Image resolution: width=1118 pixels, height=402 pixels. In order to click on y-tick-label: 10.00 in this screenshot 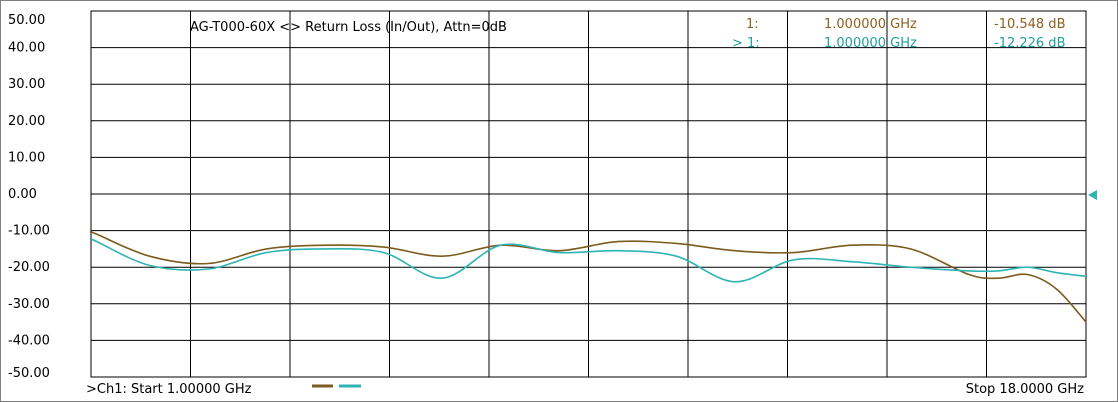, I will do `click(26, 157)`.